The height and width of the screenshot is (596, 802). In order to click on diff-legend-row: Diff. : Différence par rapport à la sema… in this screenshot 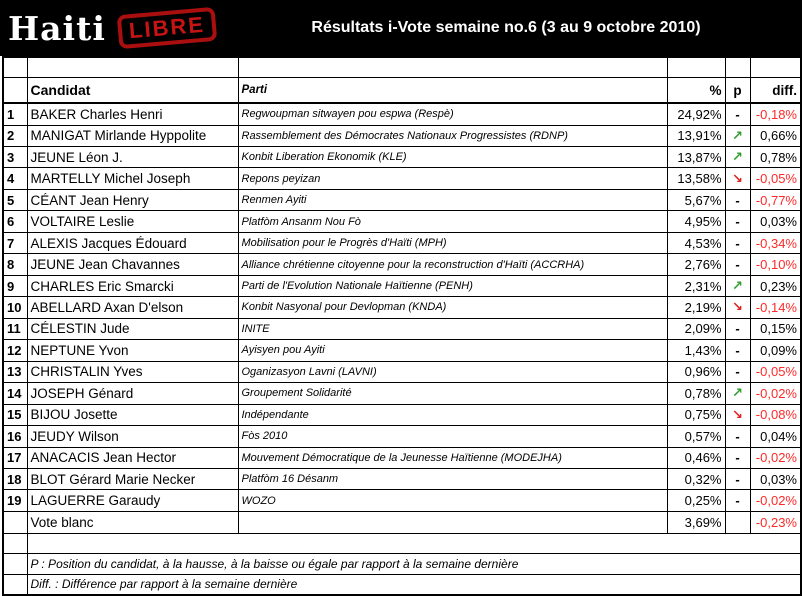, I will do `click(402, 584)`.